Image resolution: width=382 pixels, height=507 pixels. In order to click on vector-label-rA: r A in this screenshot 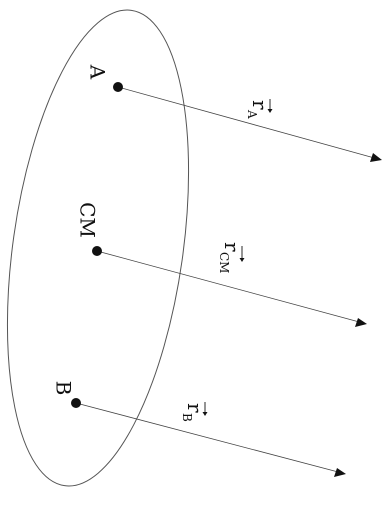, I will do `click(259, 109)`.